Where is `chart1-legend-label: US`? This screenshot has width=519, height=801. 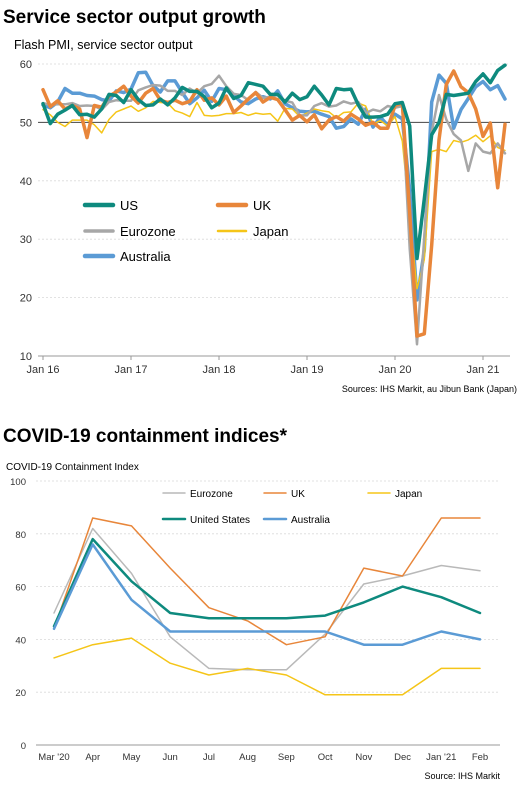 chart1-legend-label: US is located at coordinates (129, 205).